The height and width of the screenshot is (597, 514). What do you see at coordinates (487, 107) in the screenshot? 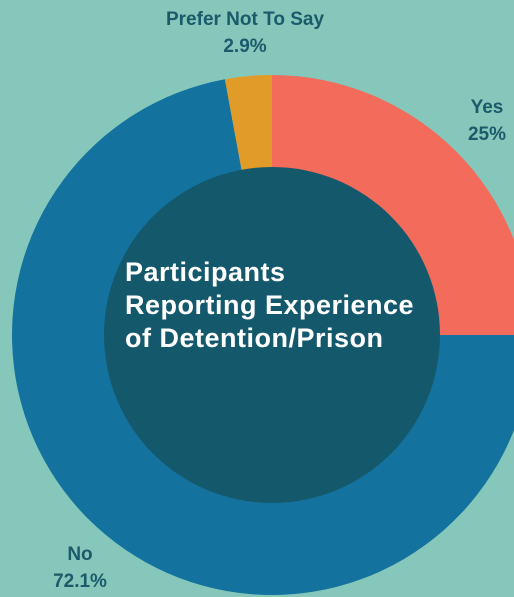
I see `category-label: Yes` at bounding box center [487, 107].